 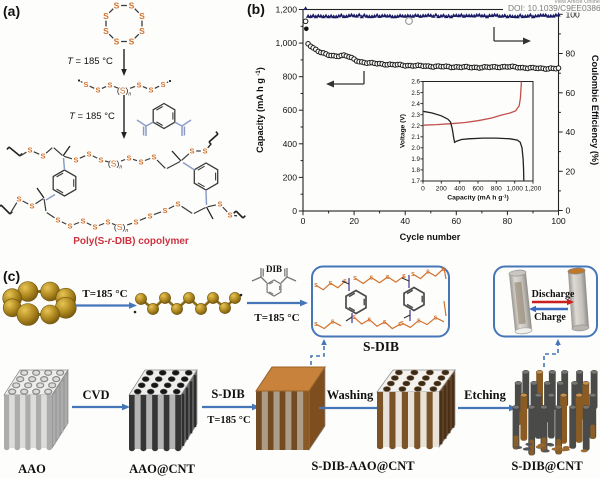 What do you see at coordinates (553, 294) in the screenshot?
I see `svg-text: Discharge` at bounding box center [553, 294].